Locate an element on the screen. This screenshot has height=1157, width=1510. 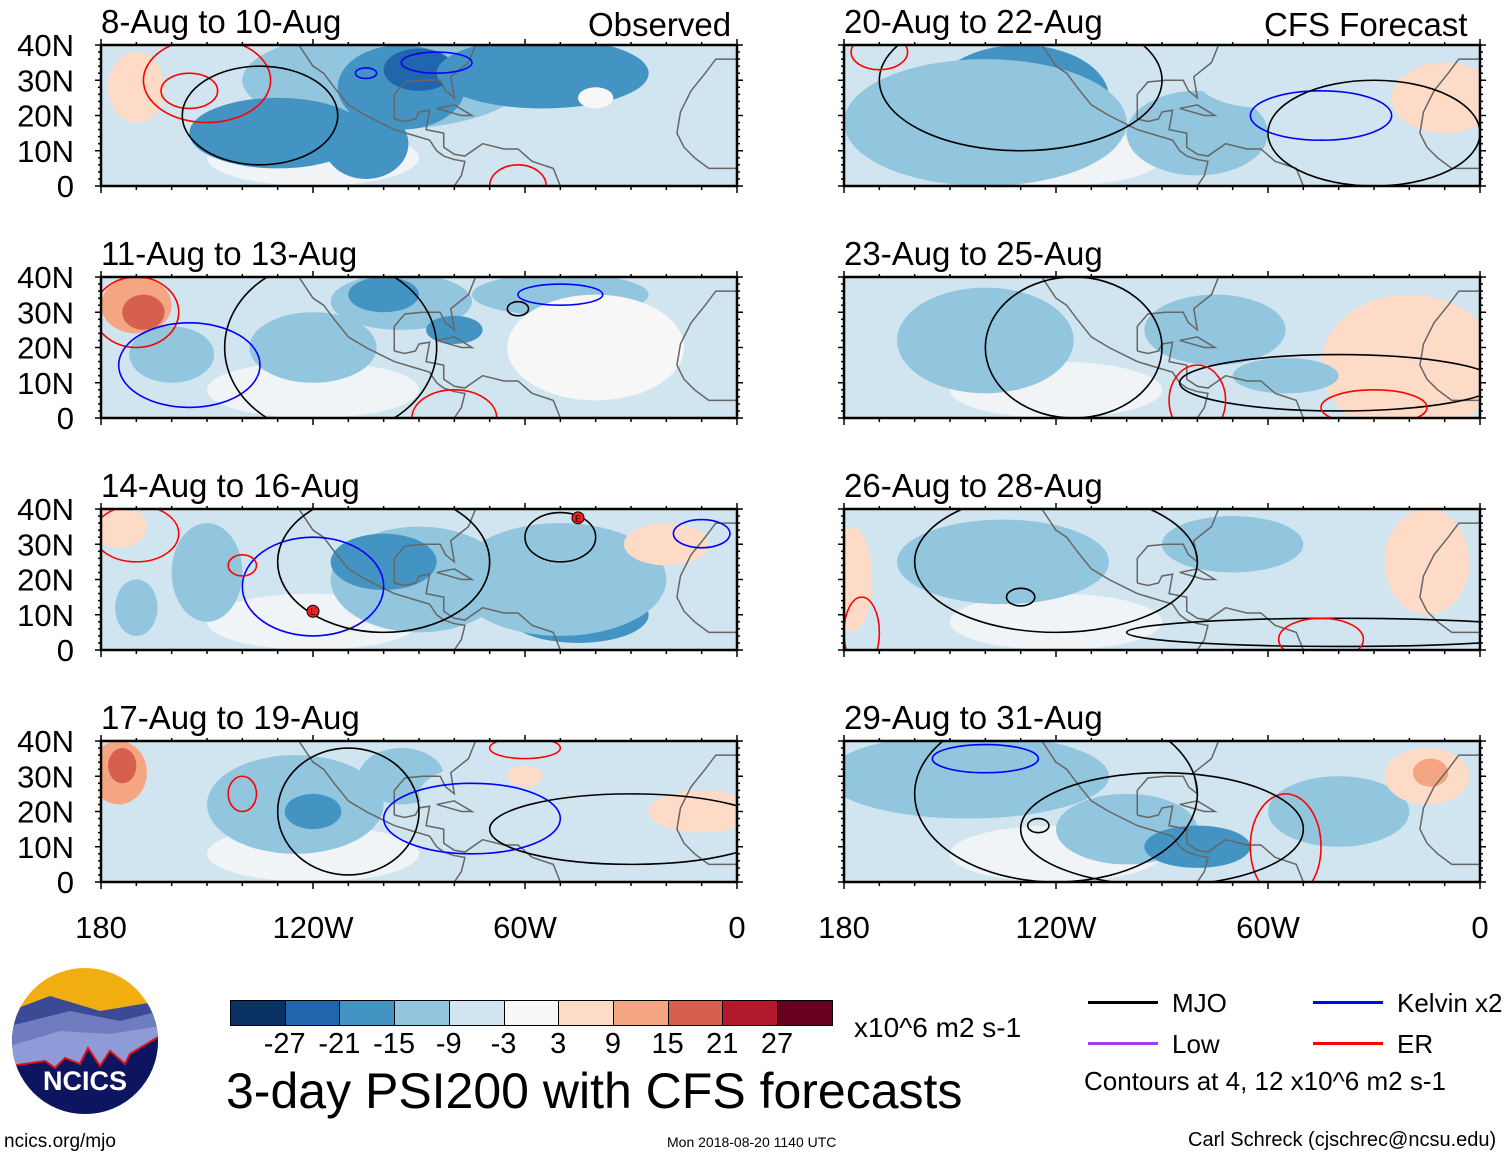
lon-tick-label: 60W is located at coordinates (1268, 927).